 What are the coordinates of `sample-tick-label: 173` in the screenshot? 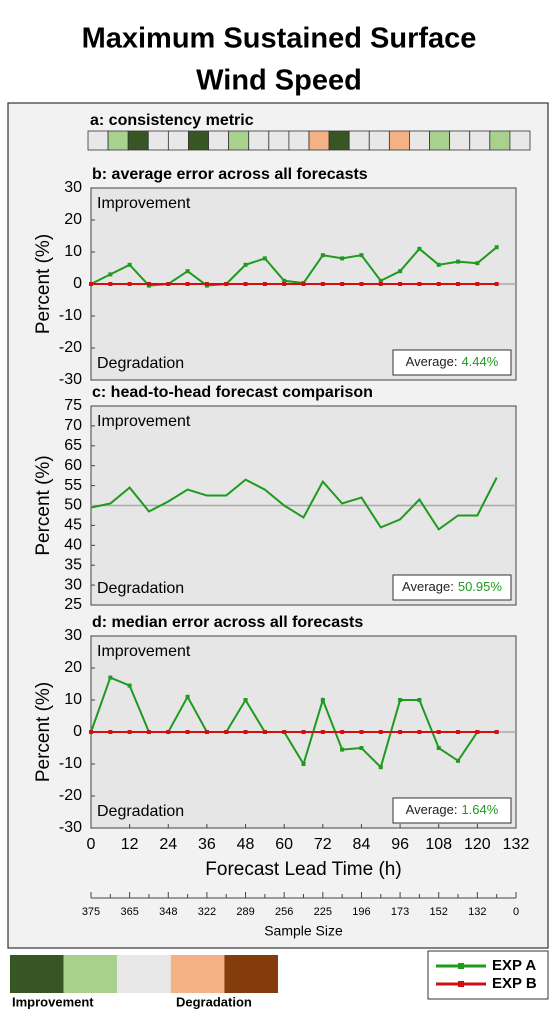 It's located at (400, 912).